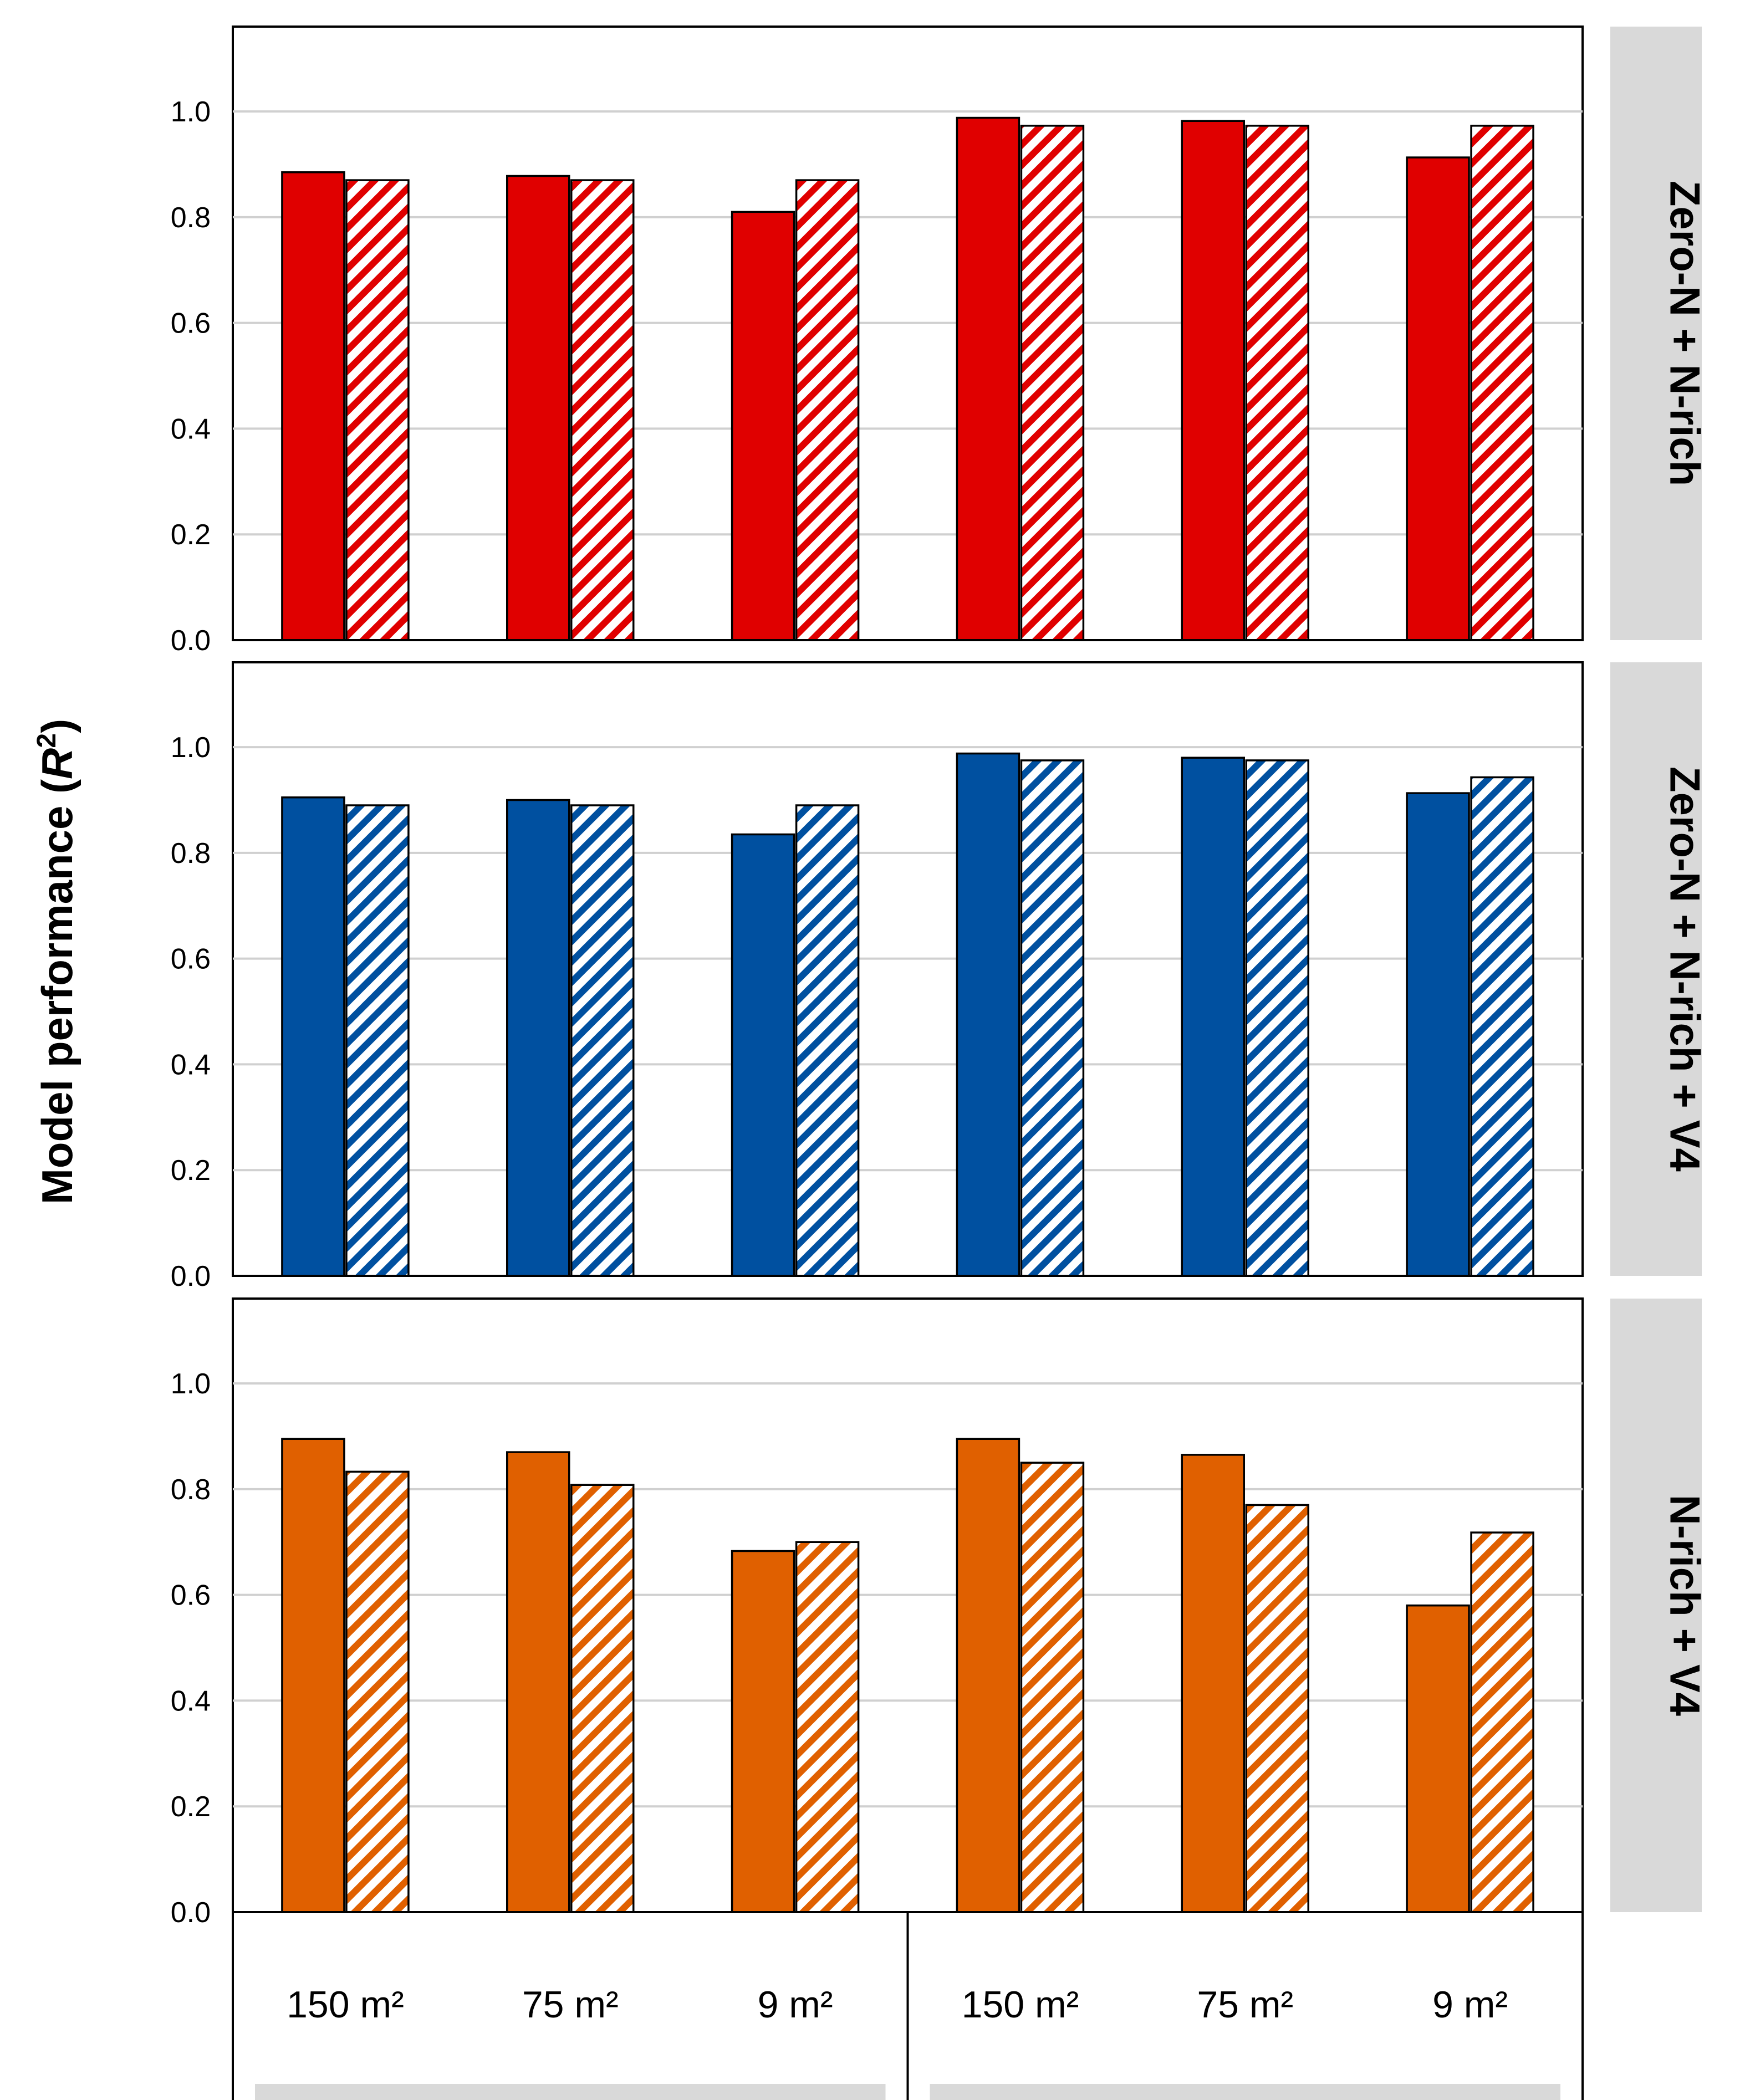 The image size is (1745, 2100). What do you see at coordinates (1684, 1605) in the screenshot?
I see `strip-label: N-rich + V4` at bounding box center [1684, 1605].